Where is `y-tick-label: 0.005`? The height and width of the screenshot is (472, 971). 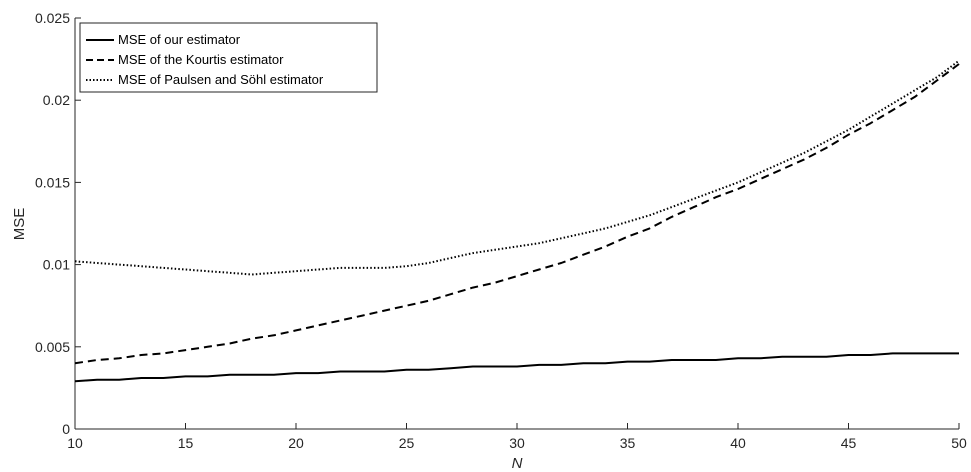
y-tick-label: 0.005 is located at coordinates (52, 347).